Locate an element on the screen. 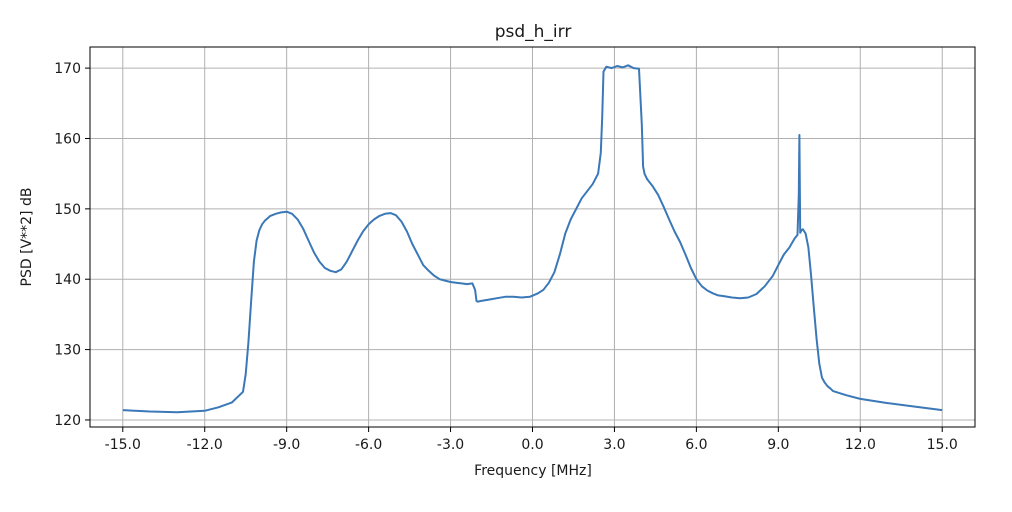 This screenshot has width=1012, height=512. x-tick-label: 3.0 is located at coordinates (614, 445).